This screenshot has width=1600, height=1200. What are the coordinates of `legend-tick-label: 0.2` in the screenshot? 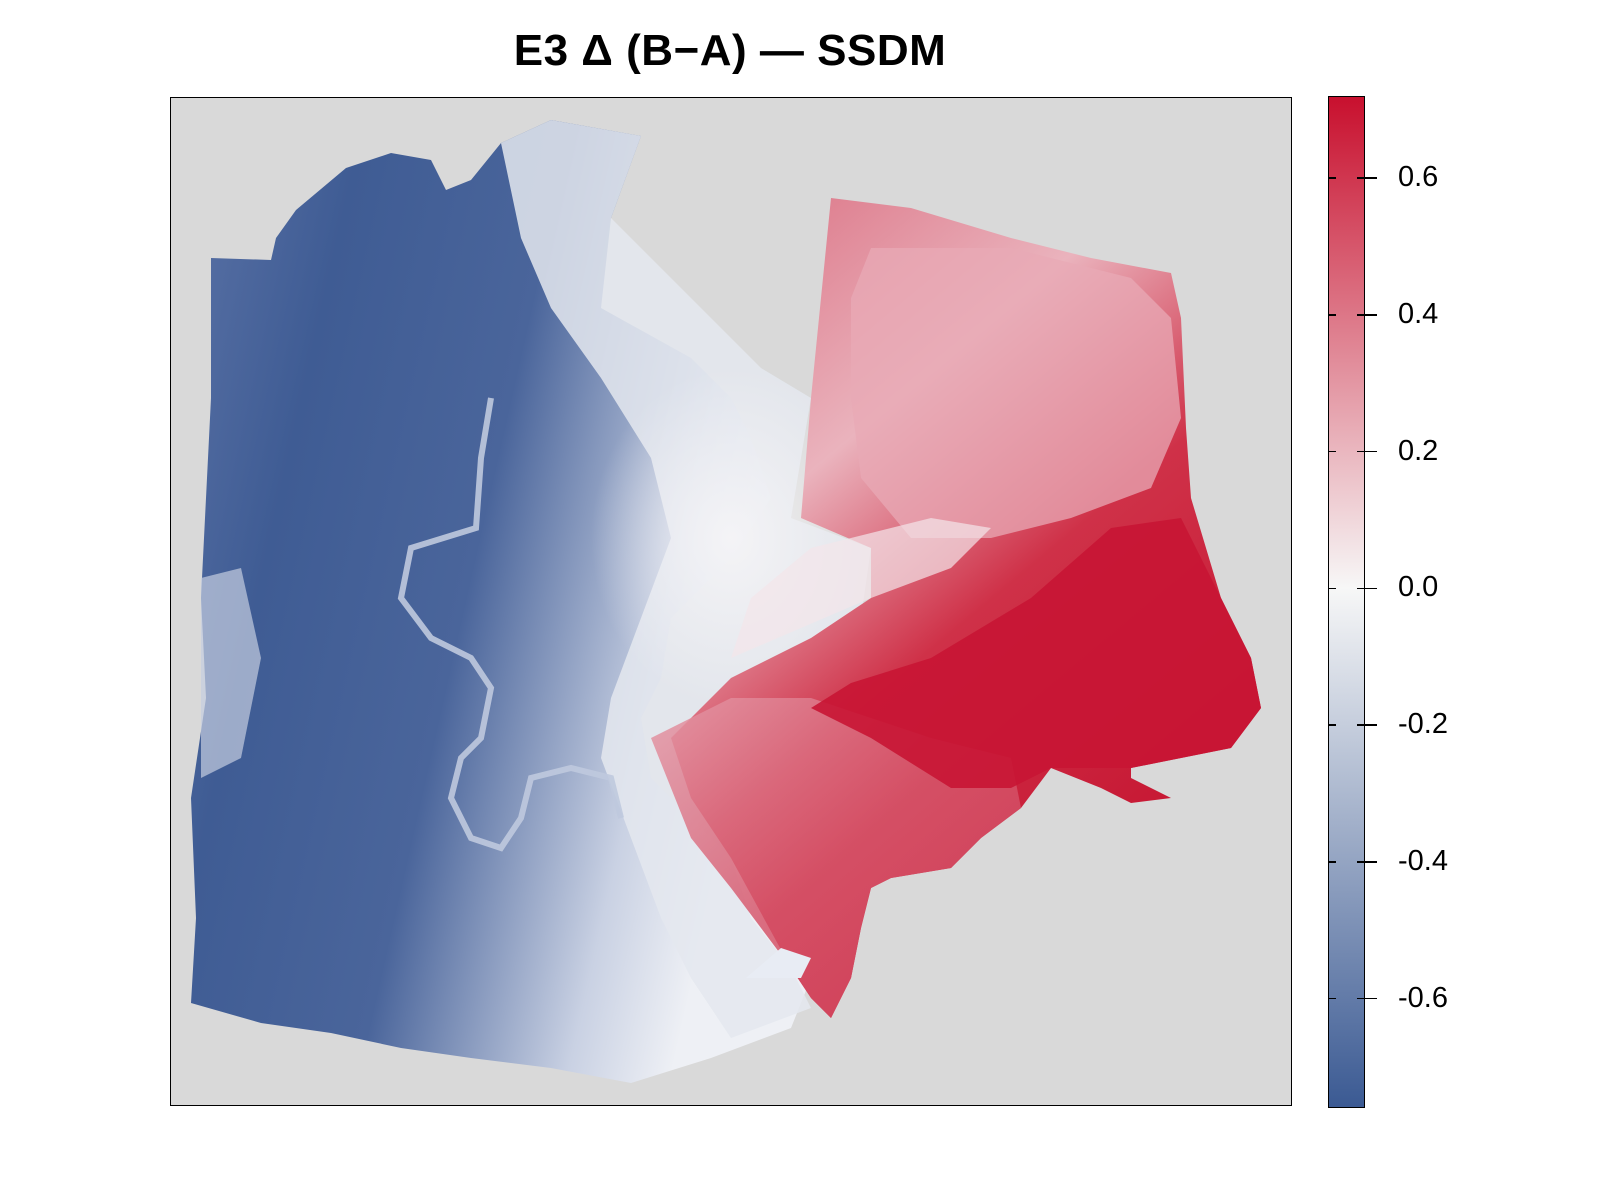 It's located at (1418, 450).